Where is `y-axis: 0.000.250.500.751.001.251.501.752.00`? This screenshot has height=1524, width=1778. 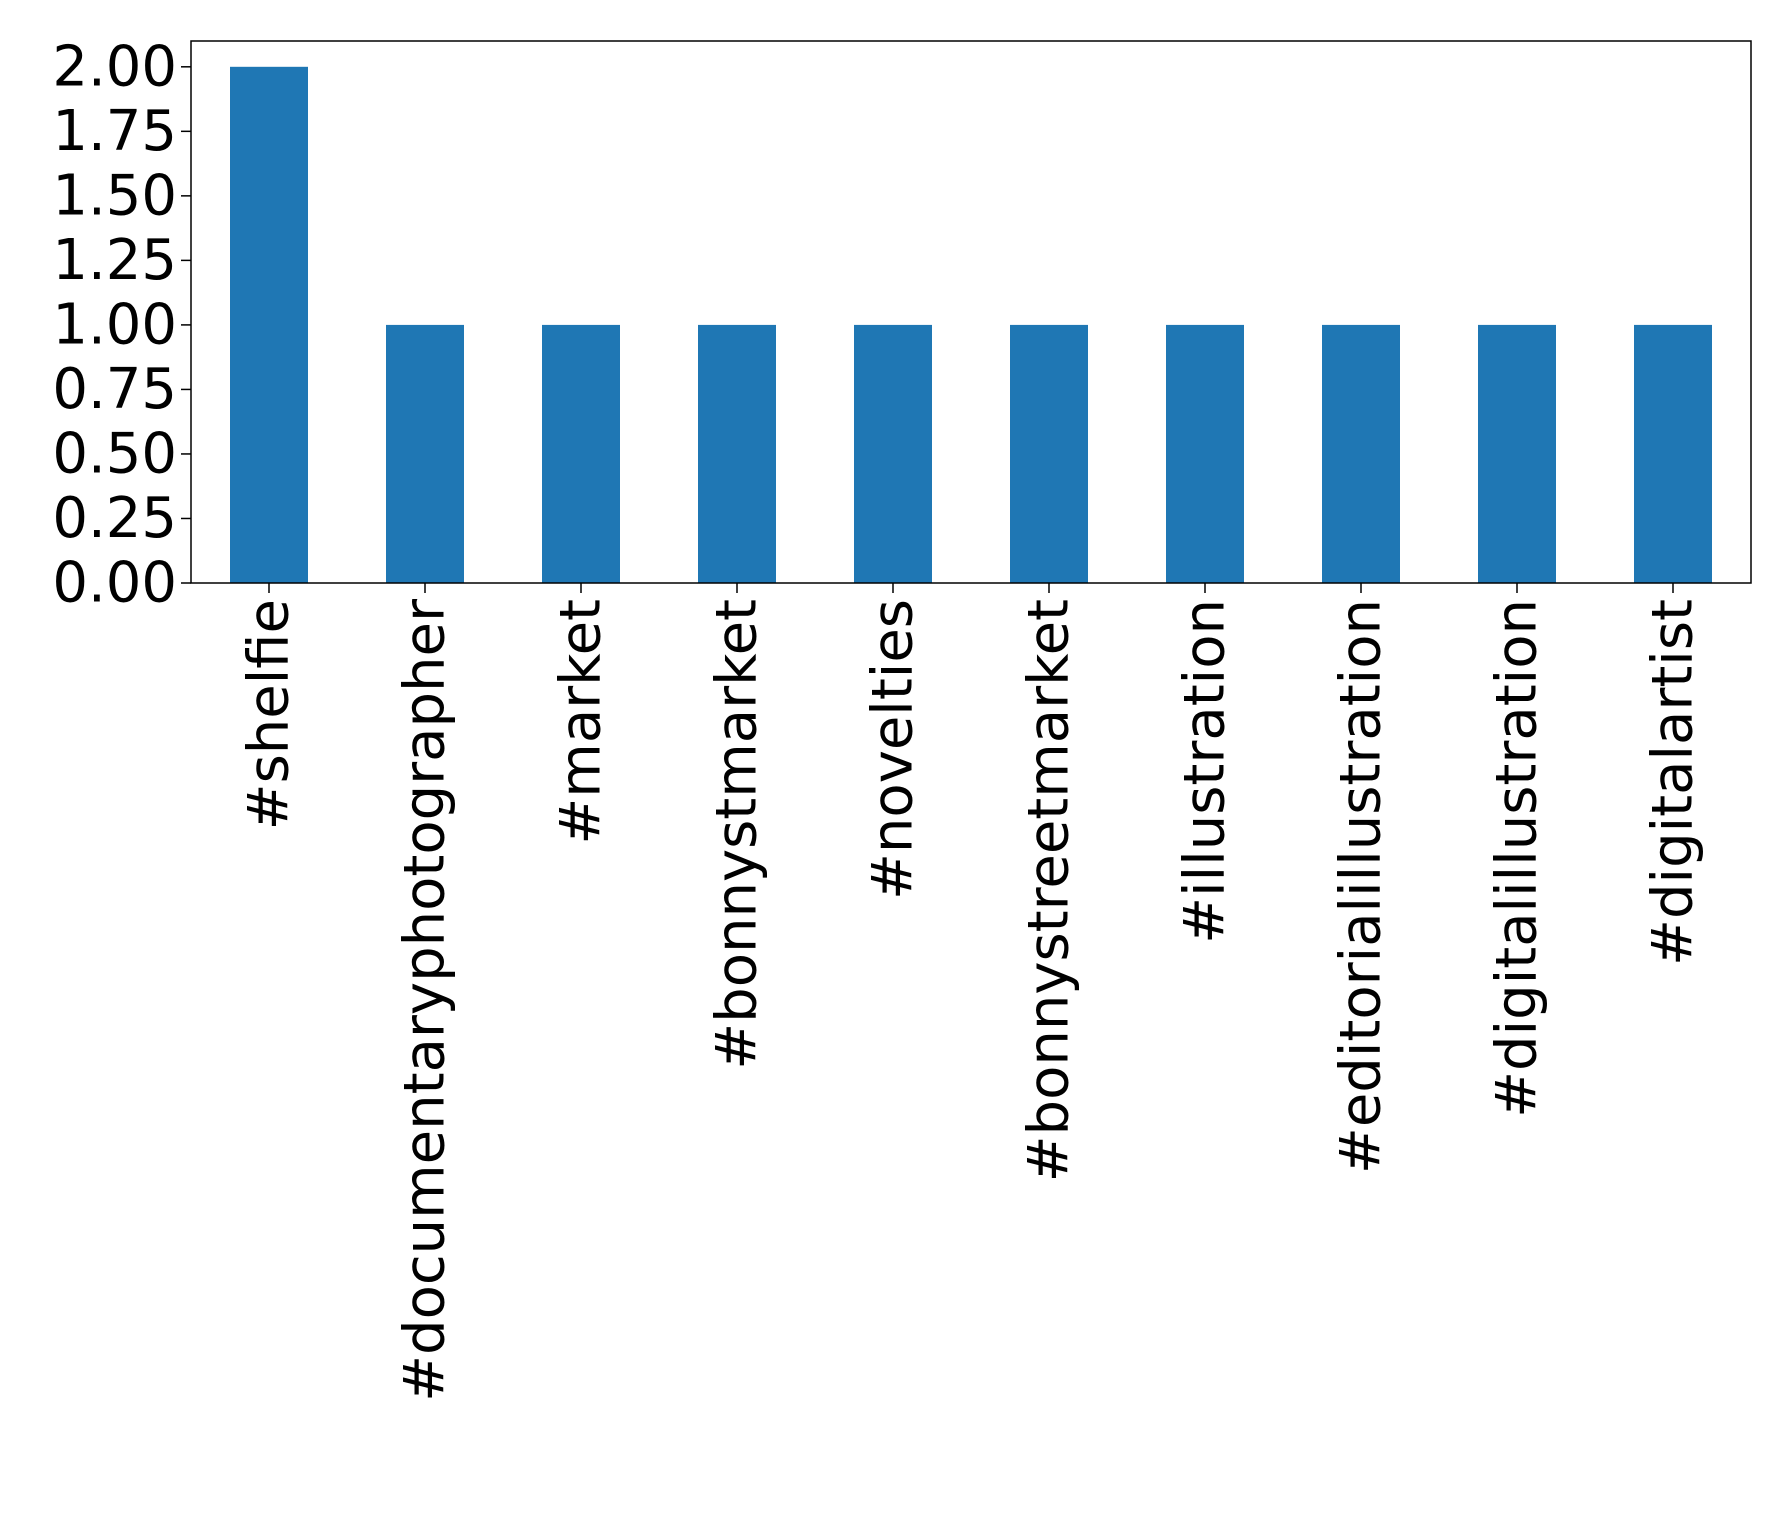 y-axis: 0.000.250.500.751.001.251.501.752.00 is located at coordinates (121, 325).